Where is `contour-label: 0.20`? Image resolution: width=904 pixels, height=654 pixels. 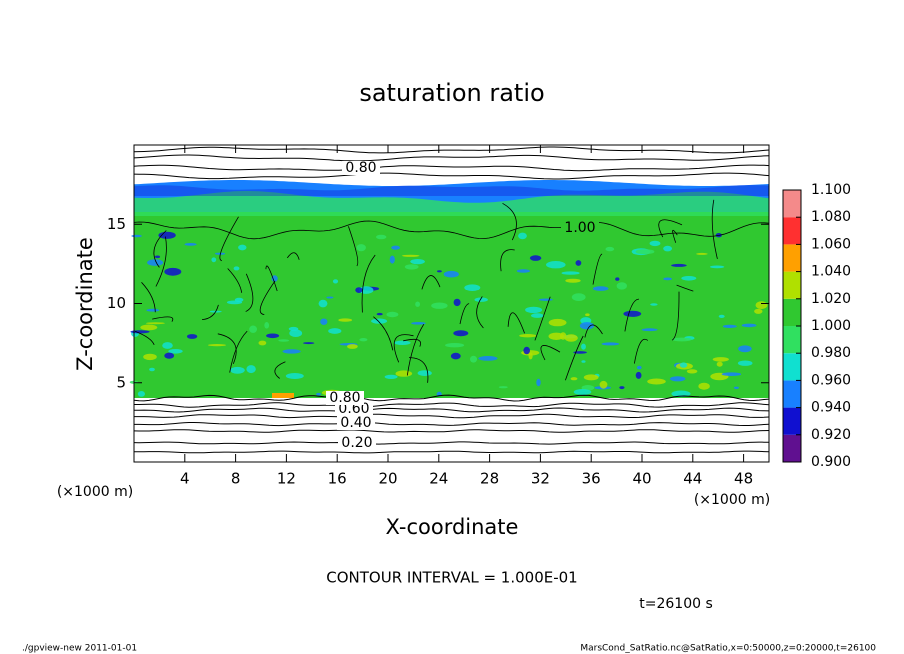 contour-label: 0.20 is located at coordinates (356, 443).